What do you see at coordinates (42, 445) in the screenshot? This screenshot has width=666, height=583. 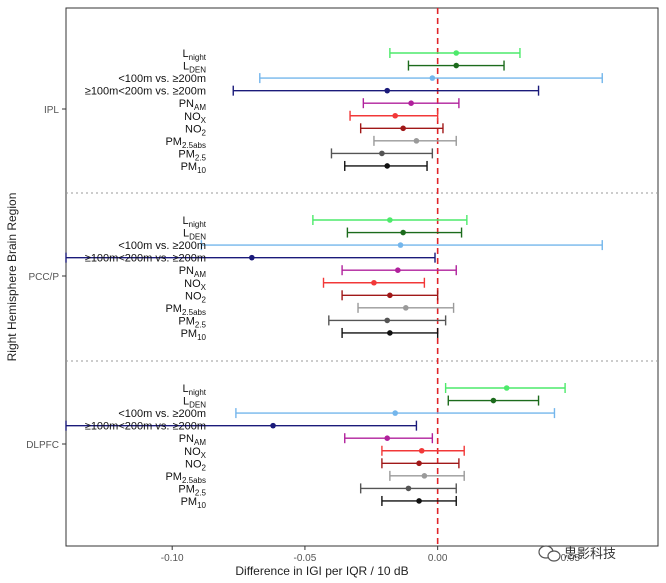 I see `region-label: DLPFC` at bounding box center [42, 445].